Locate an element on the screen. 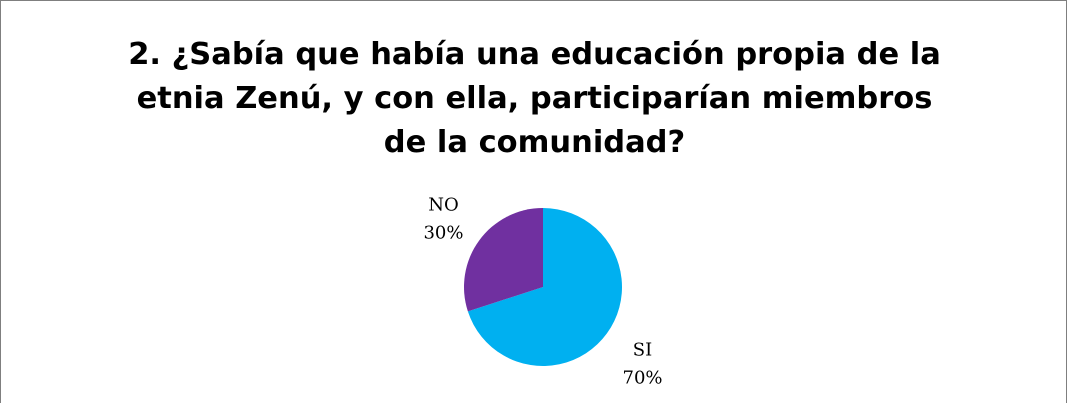 The width and height of the screenshot is (1067, 404). pie-slices is located at coordinates (543, 287).